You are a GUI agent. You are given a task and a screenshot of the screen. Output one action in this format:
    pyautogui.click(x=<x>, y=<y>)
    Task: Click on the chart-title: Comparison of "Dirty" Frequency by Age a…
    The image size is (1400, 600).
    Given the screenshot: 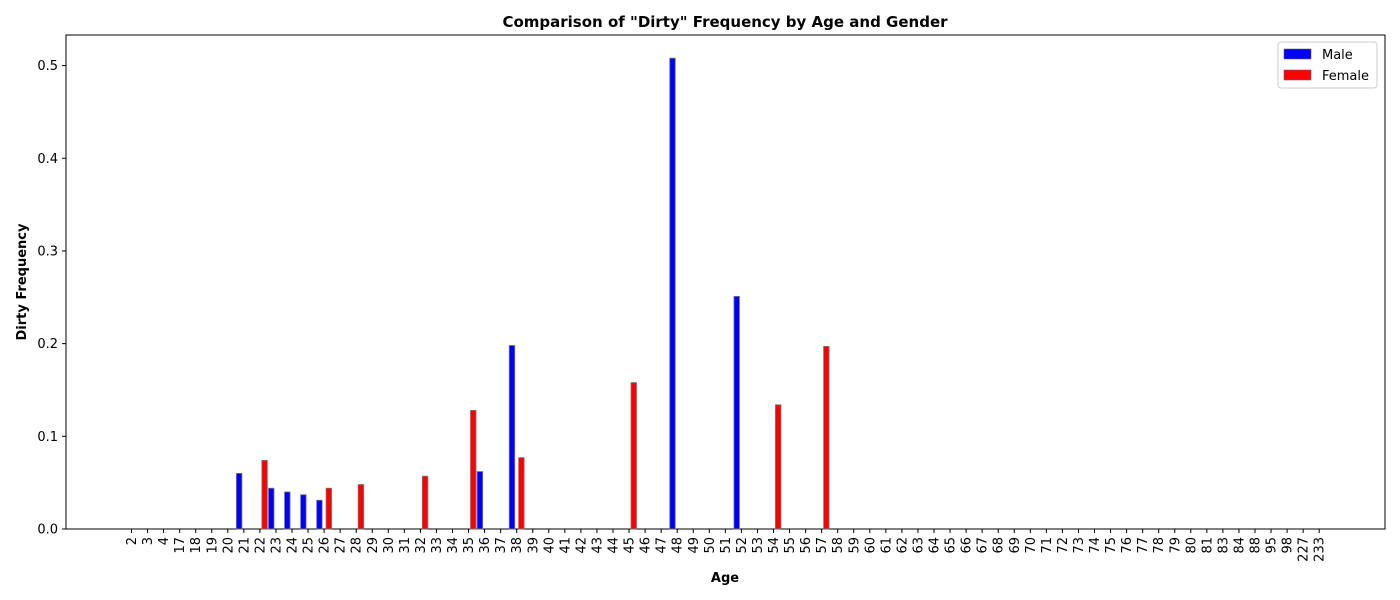 What is the action you would take?
    pyautogui.click(x=725, y=22)
    